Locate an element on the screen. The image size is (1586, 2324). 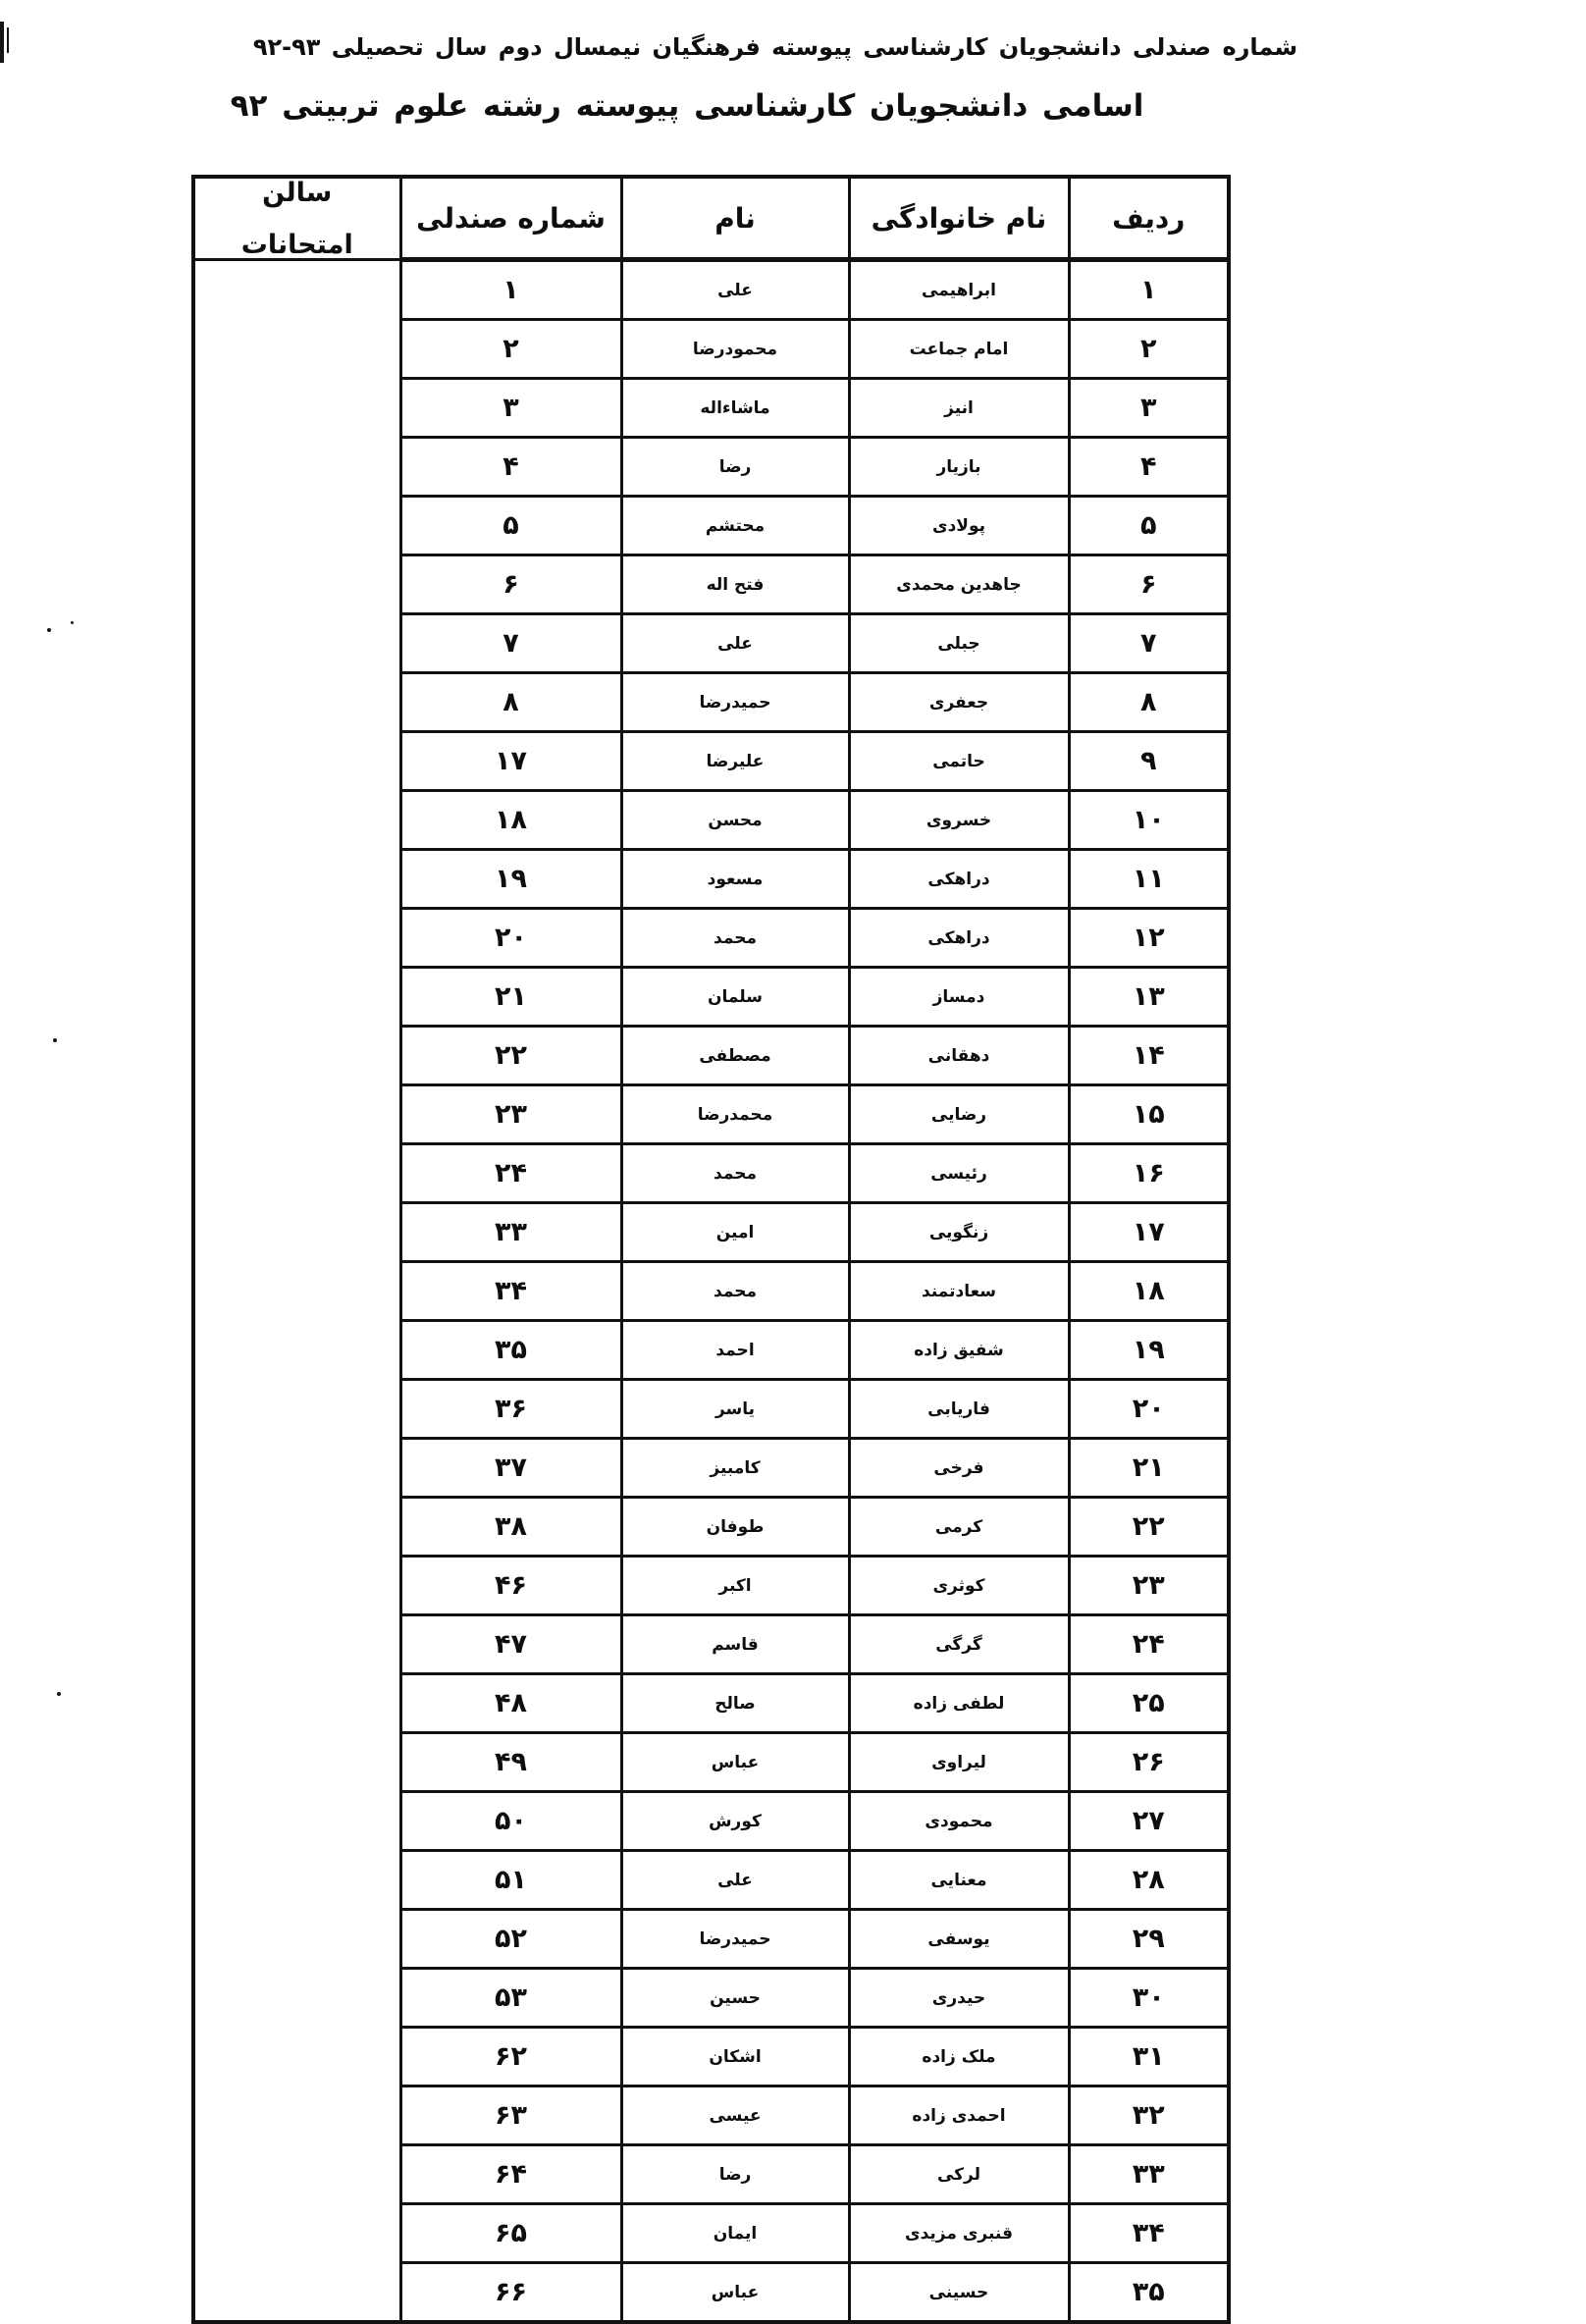
table-row: ۹ حاتمی علیرضا ۱۷ is located at coordinates (712, 761).